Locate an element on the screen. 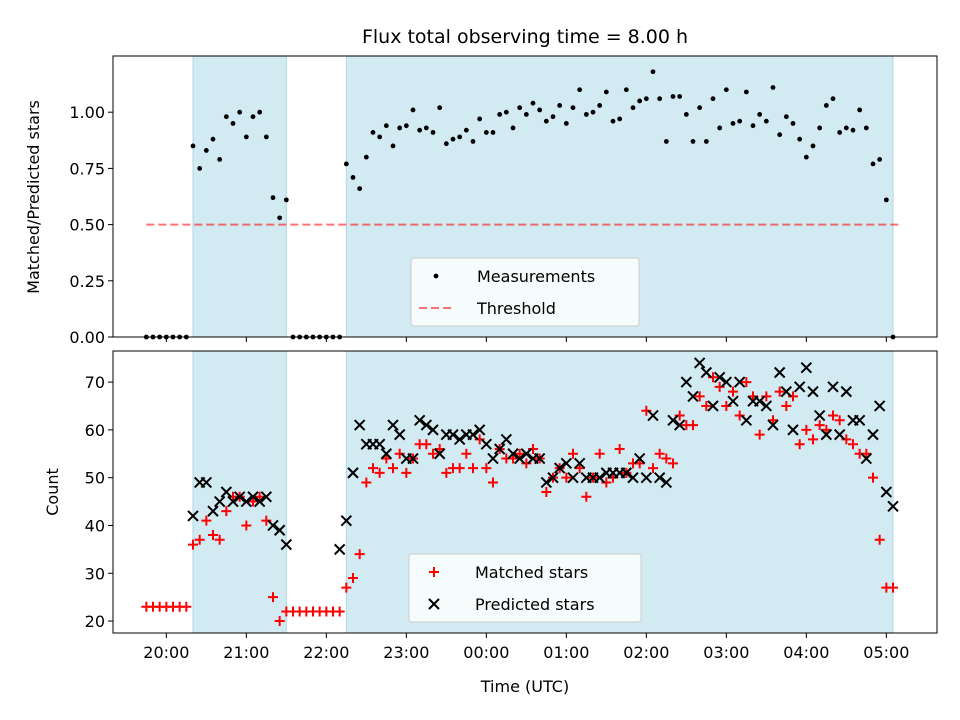 The height and width of the screenshot is (720, 960). legend-measurement-marker is located at coordinates (436, 276).